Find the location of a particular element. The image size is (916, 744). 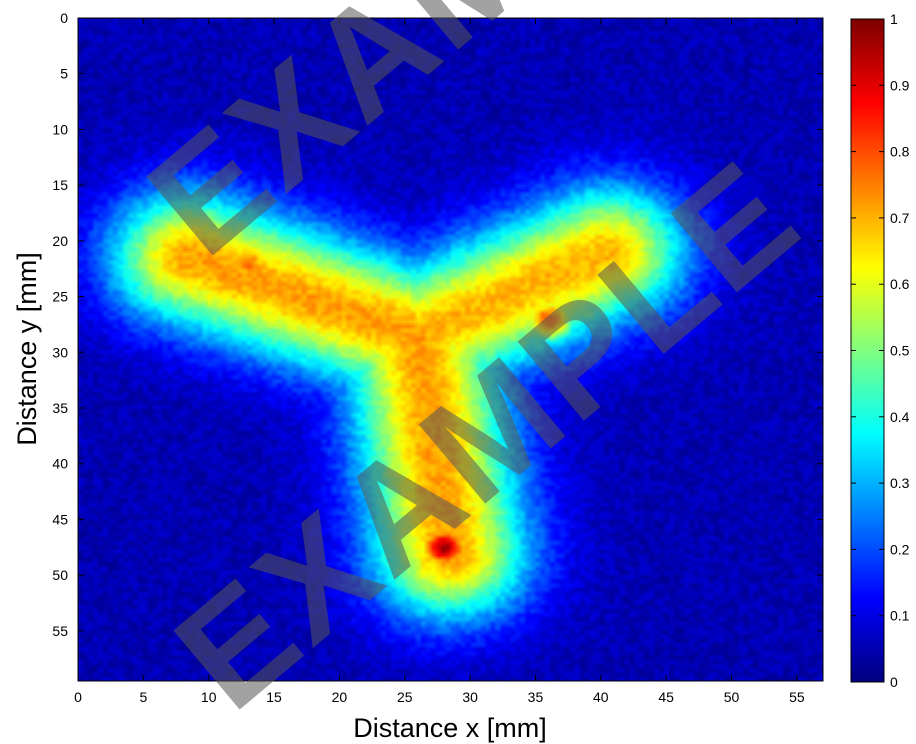

colorbar-ticks: 0 0.1 0.2 0.3 0.4 0.5 0.6 0.7 0.8 0.9 1 is located at coordinates (880, 350).